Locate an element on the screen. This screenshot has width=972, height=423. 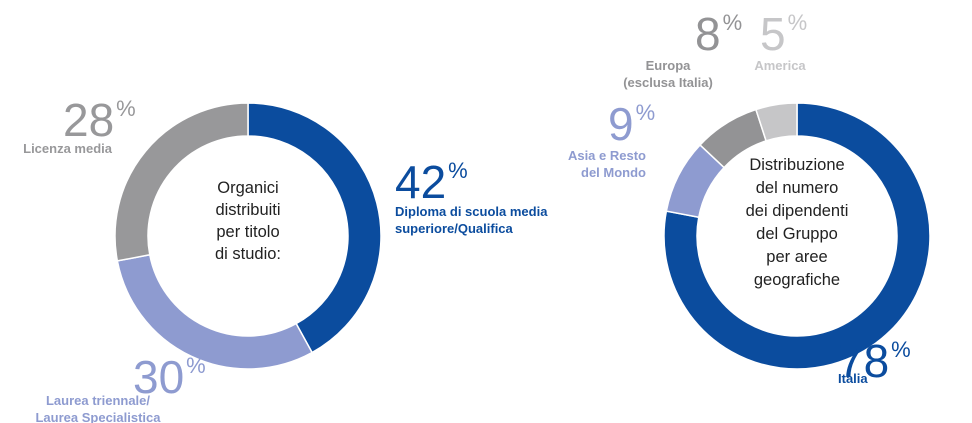
category-label: del Mondo is located at coordinates (613, 172).